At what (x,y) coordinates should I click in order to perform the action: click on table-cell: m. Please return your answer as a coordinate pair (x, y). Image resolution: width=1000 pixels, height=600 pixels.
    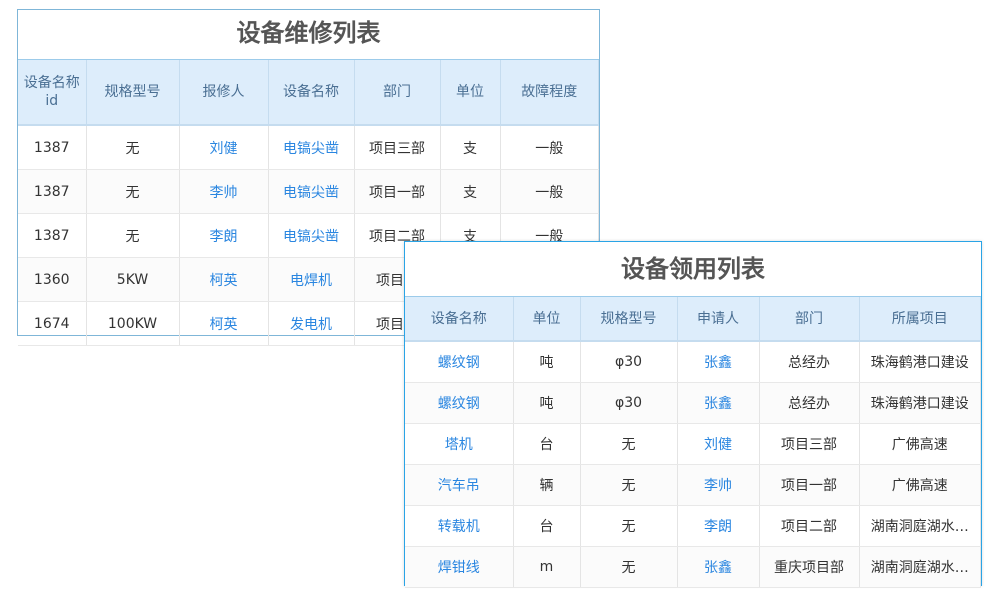
    Looking at the image, I should click on (547, 567).